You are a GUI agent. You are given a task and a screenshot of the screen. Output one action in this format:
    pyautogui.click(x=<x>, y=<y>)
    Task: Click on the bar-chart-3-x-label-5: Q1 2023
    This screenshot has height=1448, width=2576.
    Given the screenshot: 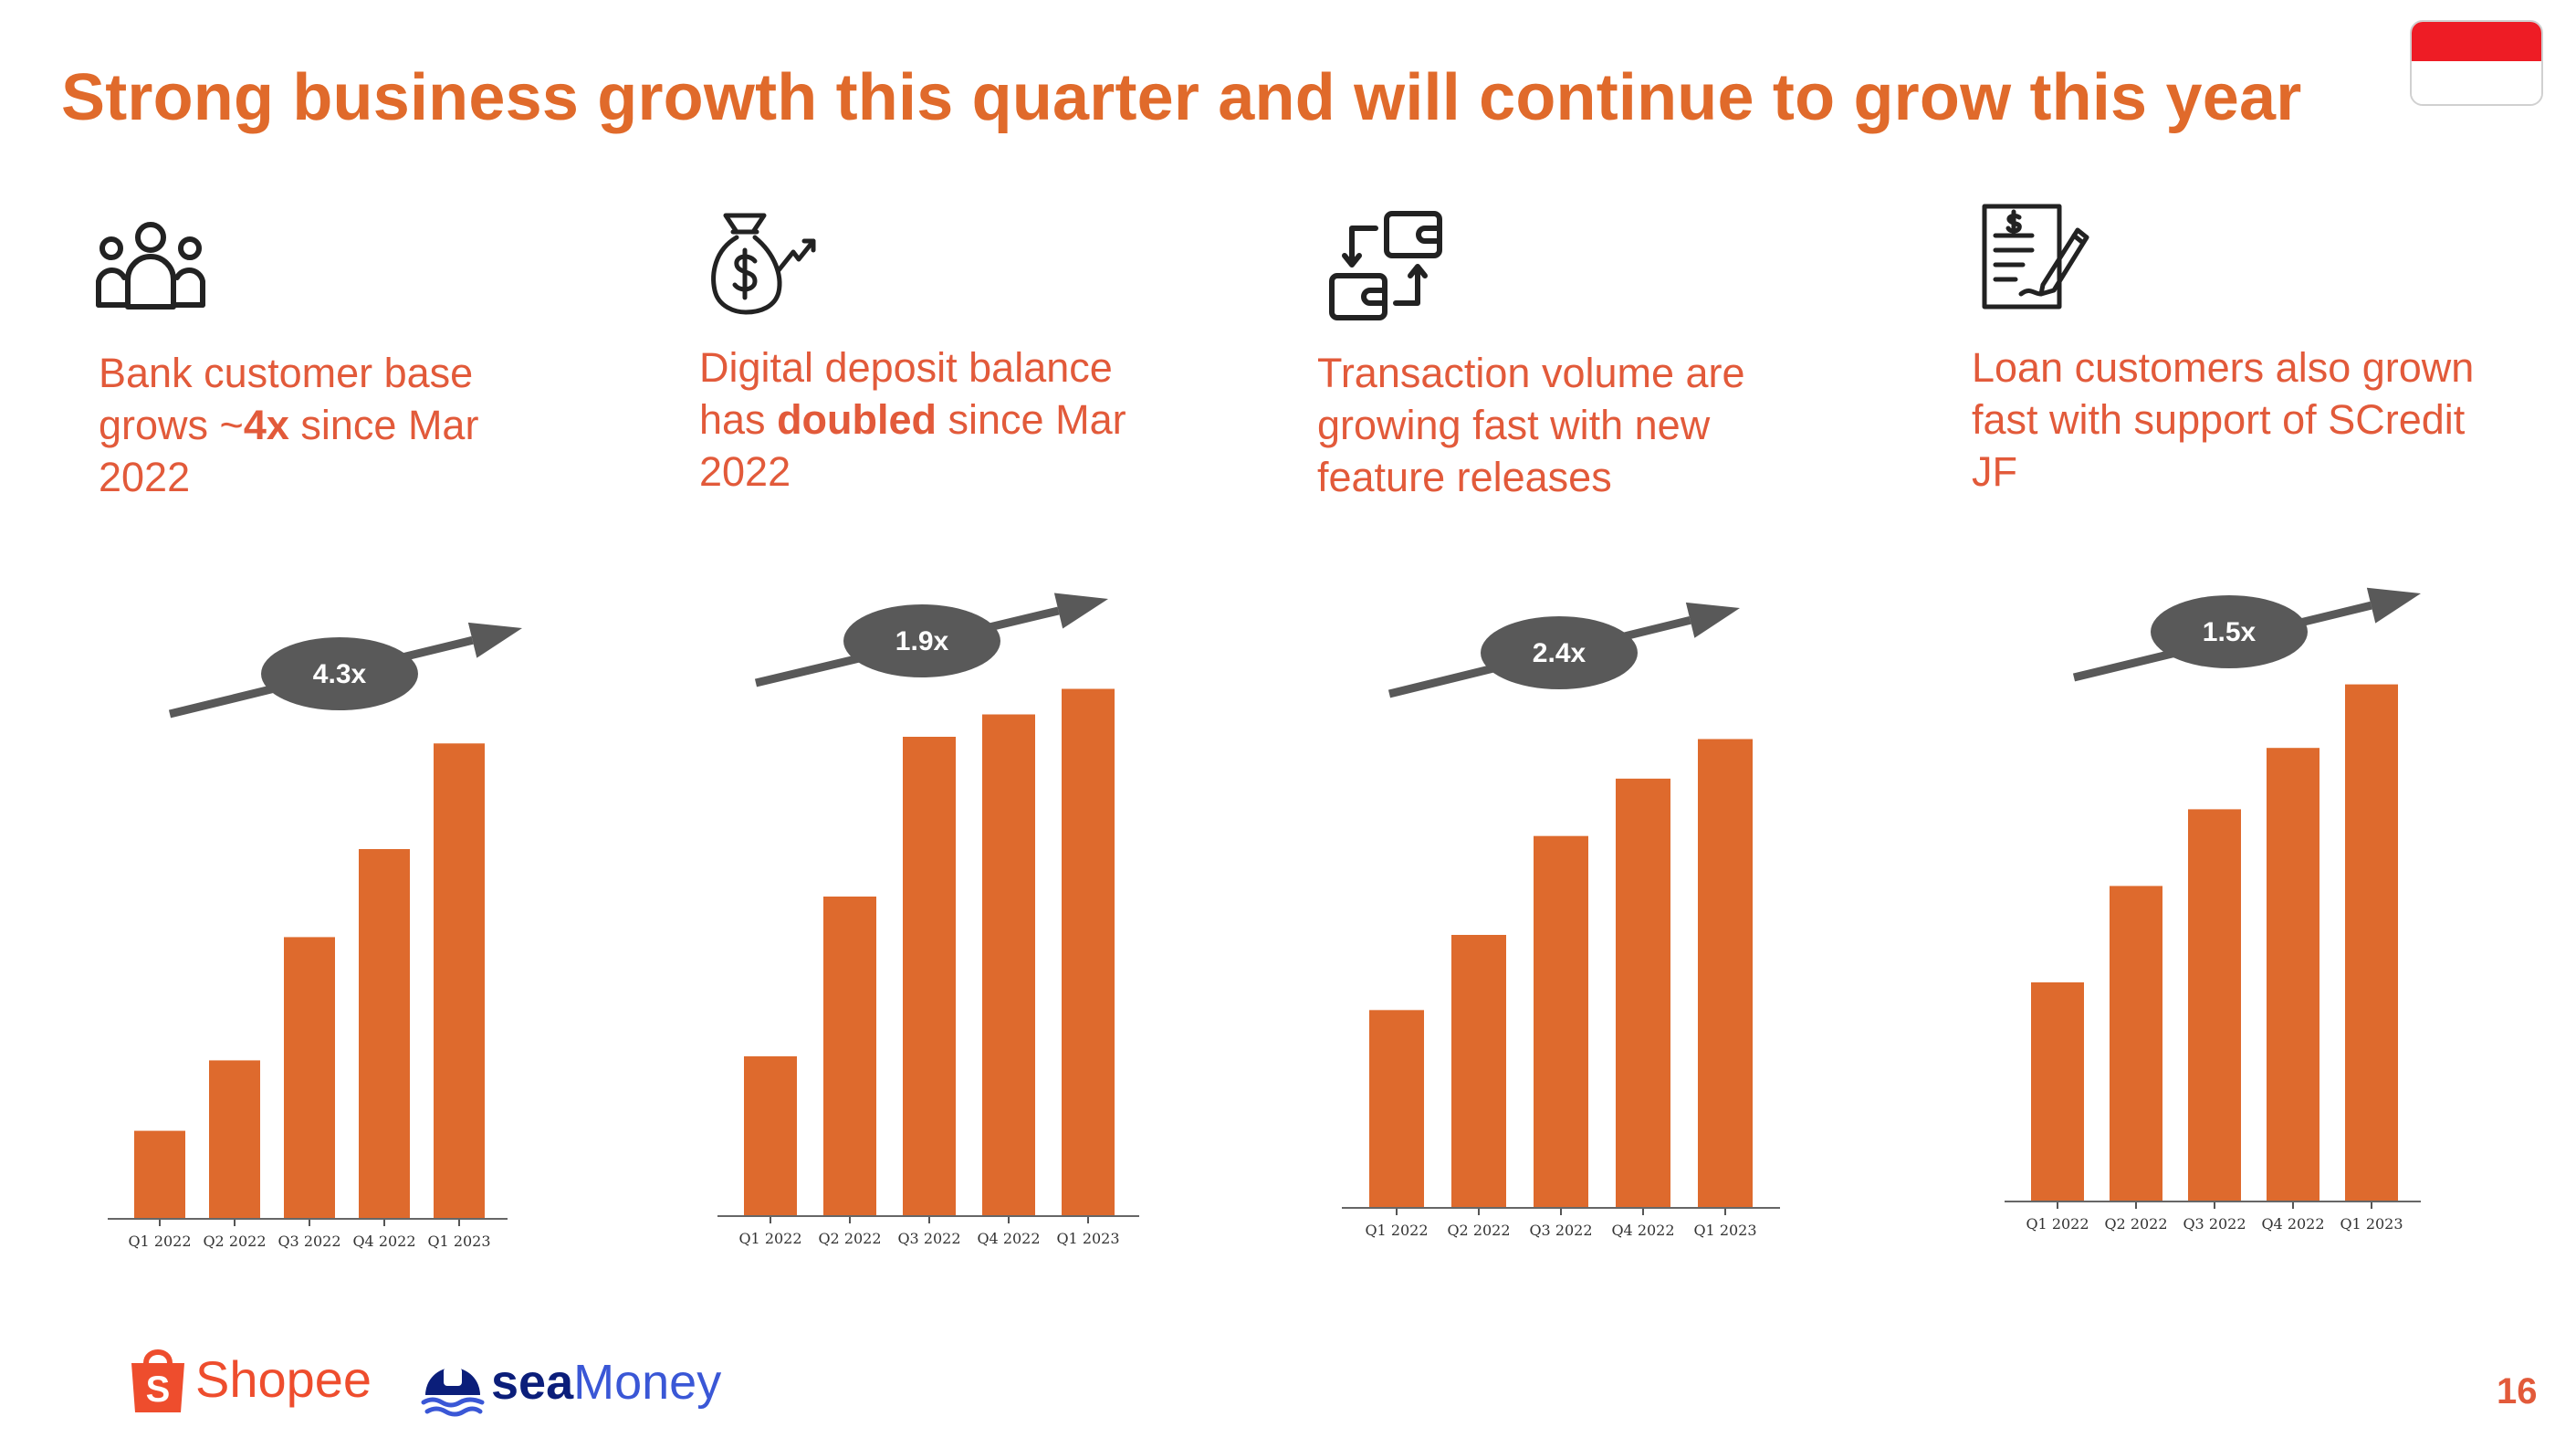 What is the action you would take?
    pyautogui.click(x=1725, y=1230)
    